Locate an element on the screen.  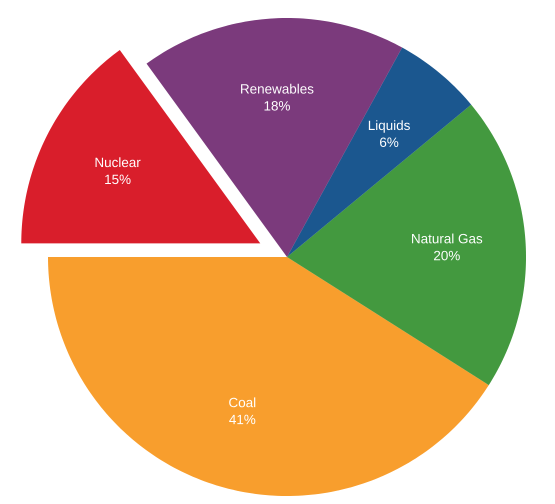
data-label: 15% is located at coordinates (118, 179).